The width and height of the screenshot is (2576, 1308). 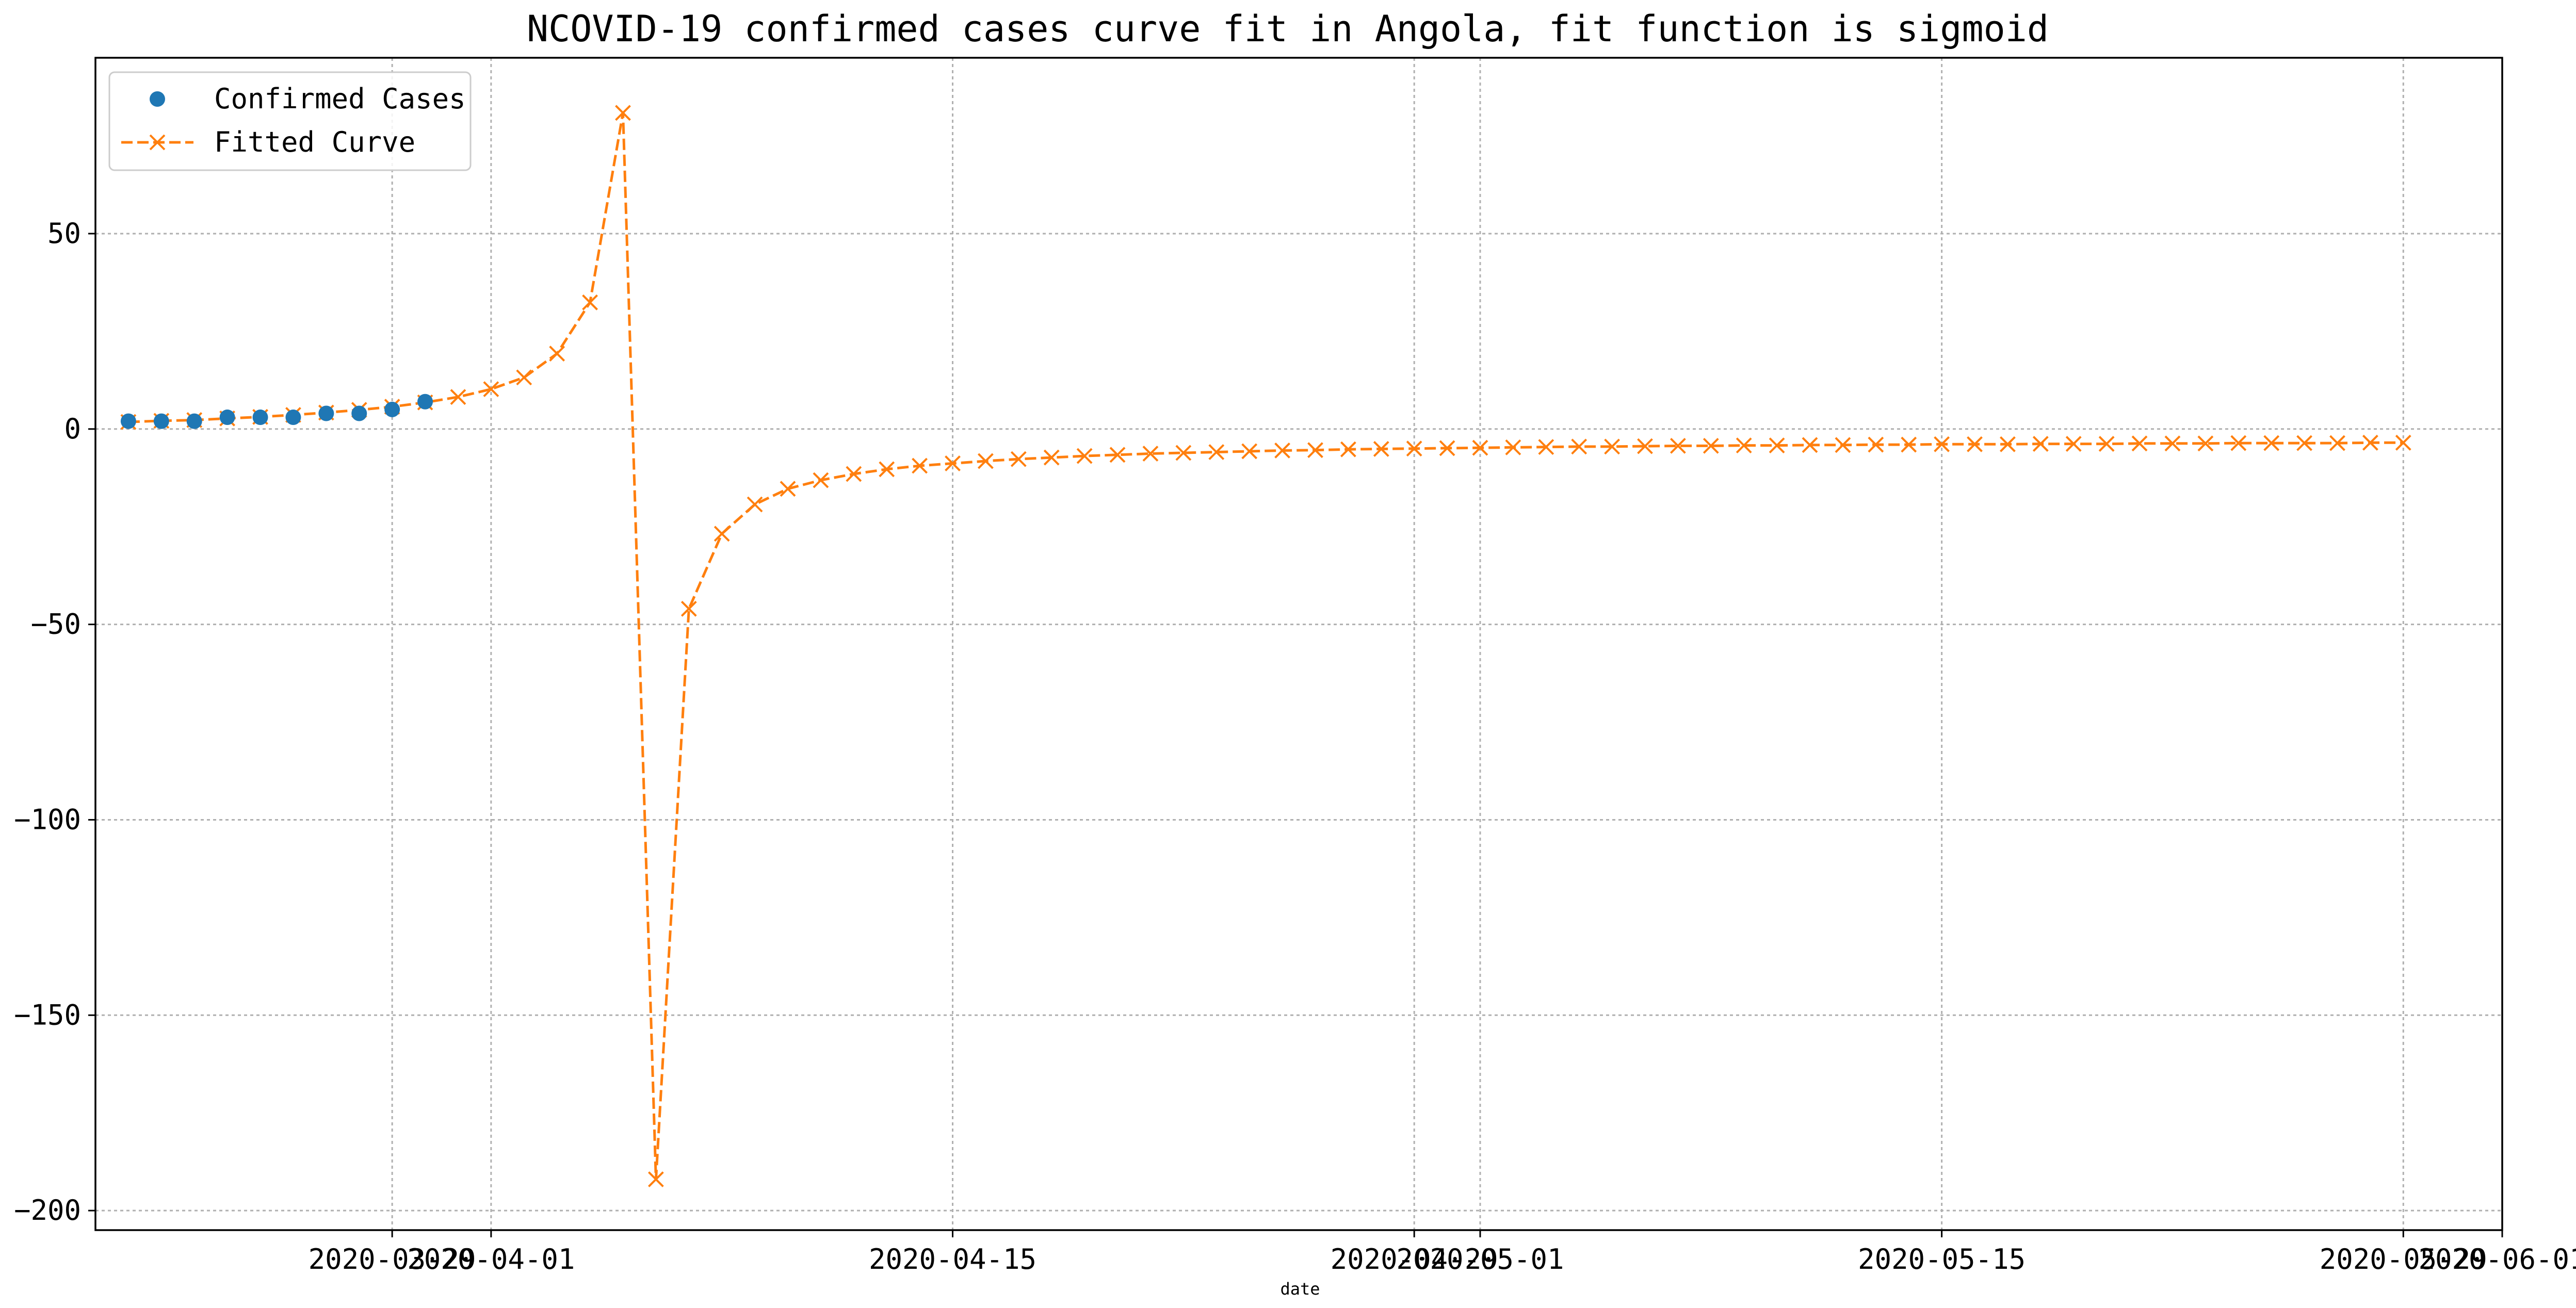 What do you see at coordinates (952, 1259) in the screenshot?
I see `x-tick-label: 2020-04-15` at bounding box center [952, 1259].